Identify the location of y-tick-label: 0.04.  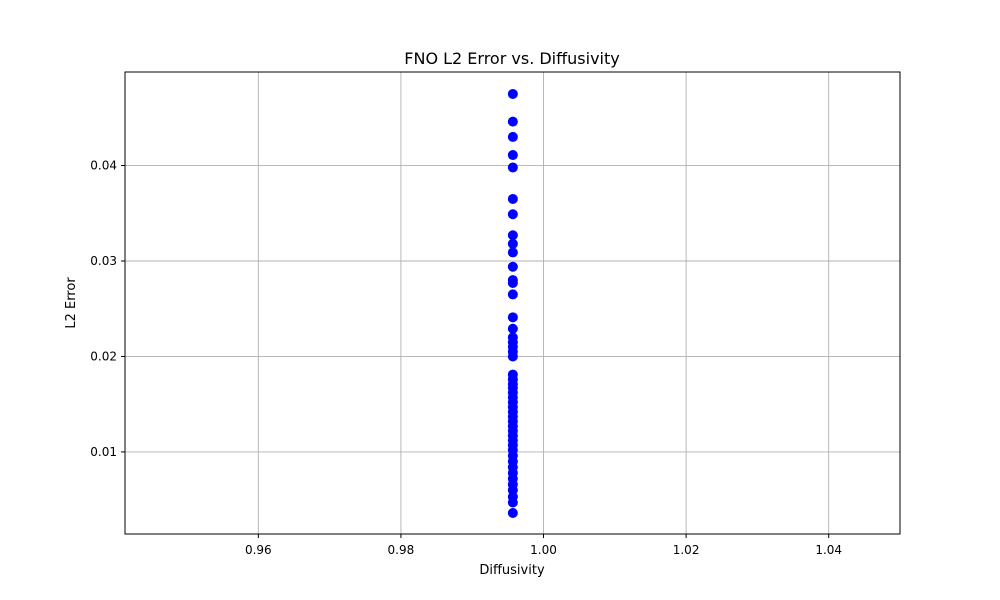
(103, 166).